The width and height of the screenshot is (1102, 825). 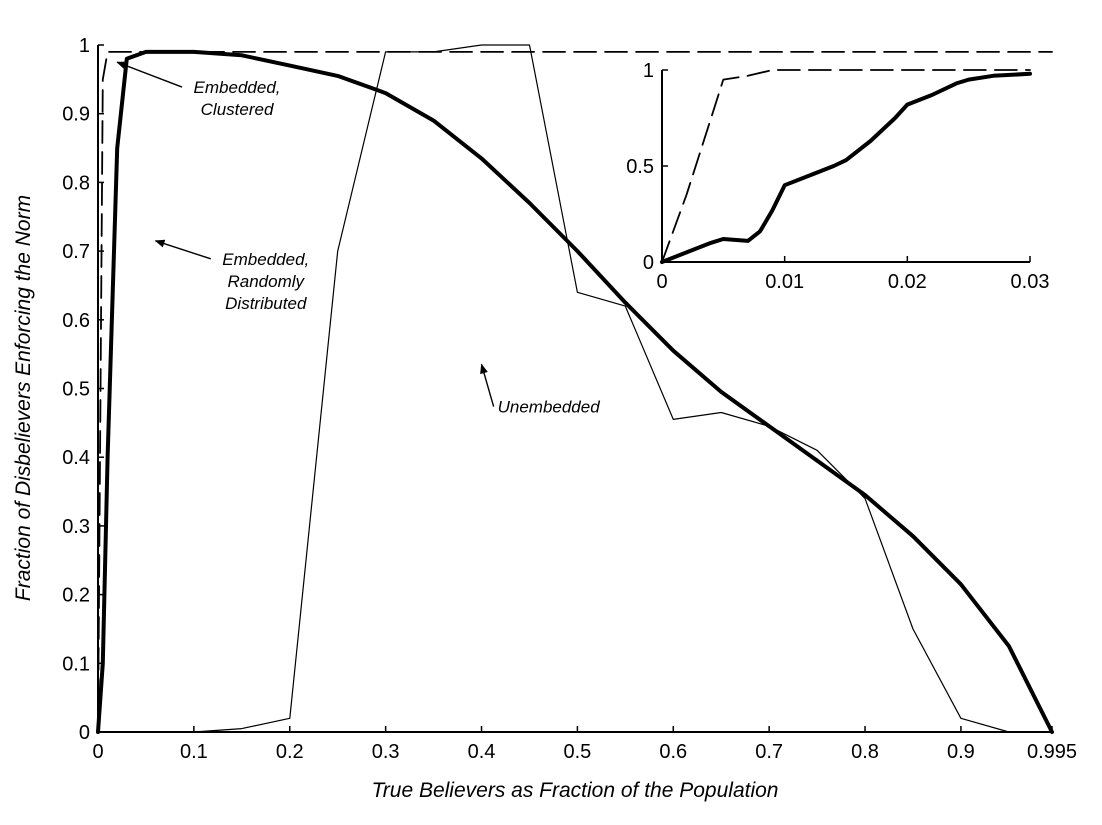 I want to click on main-y-tick-label: 0.7, so click(x=76, y=252).